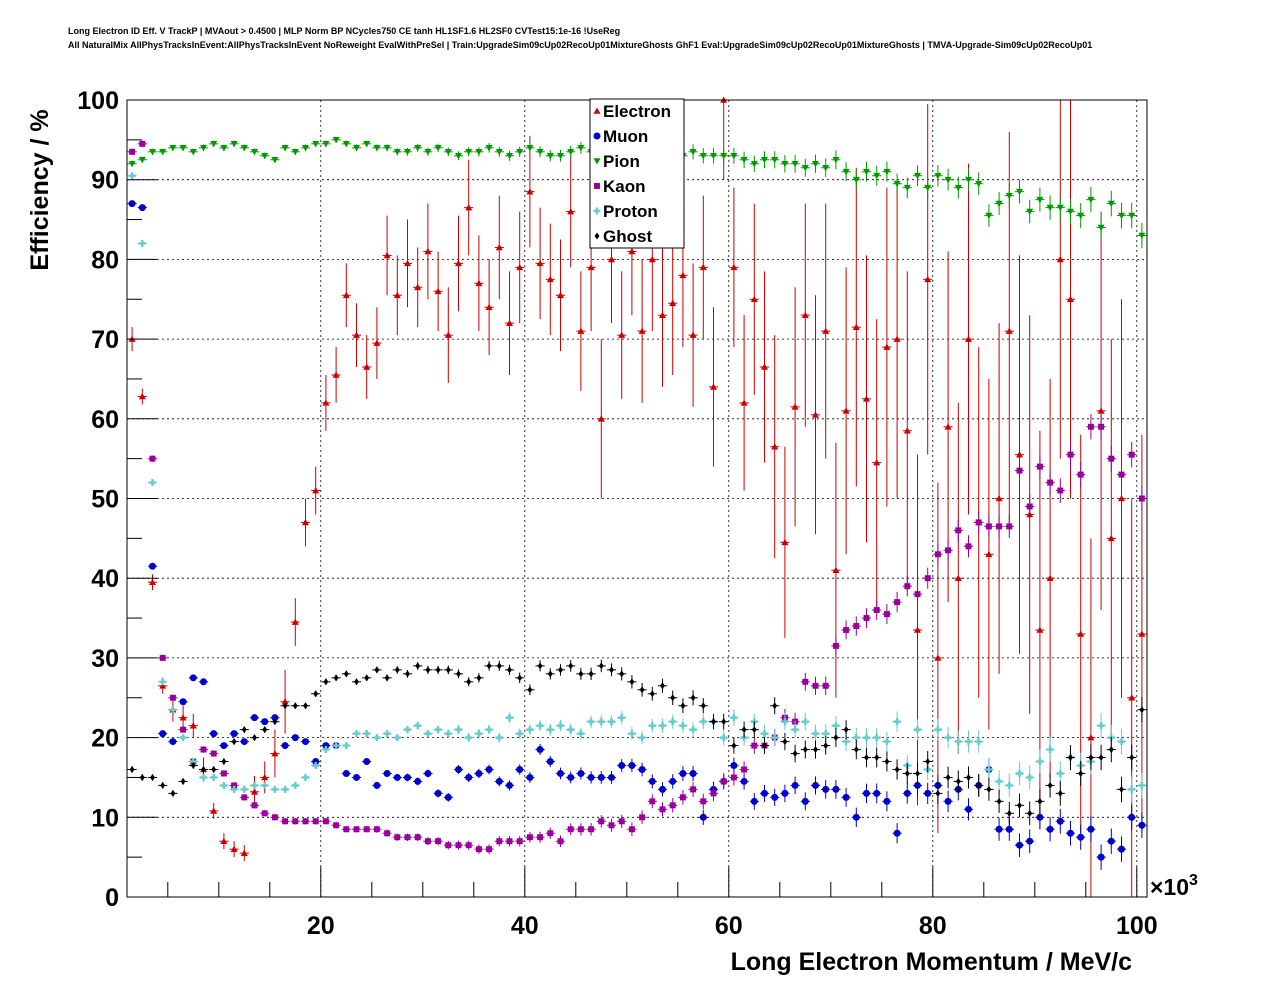 This screenshot has width=1276, height=996. What do you see at coordinates (105, 659) in the screenshot?
I see `y-tick-label: 30` at bounding box center [105, 659].